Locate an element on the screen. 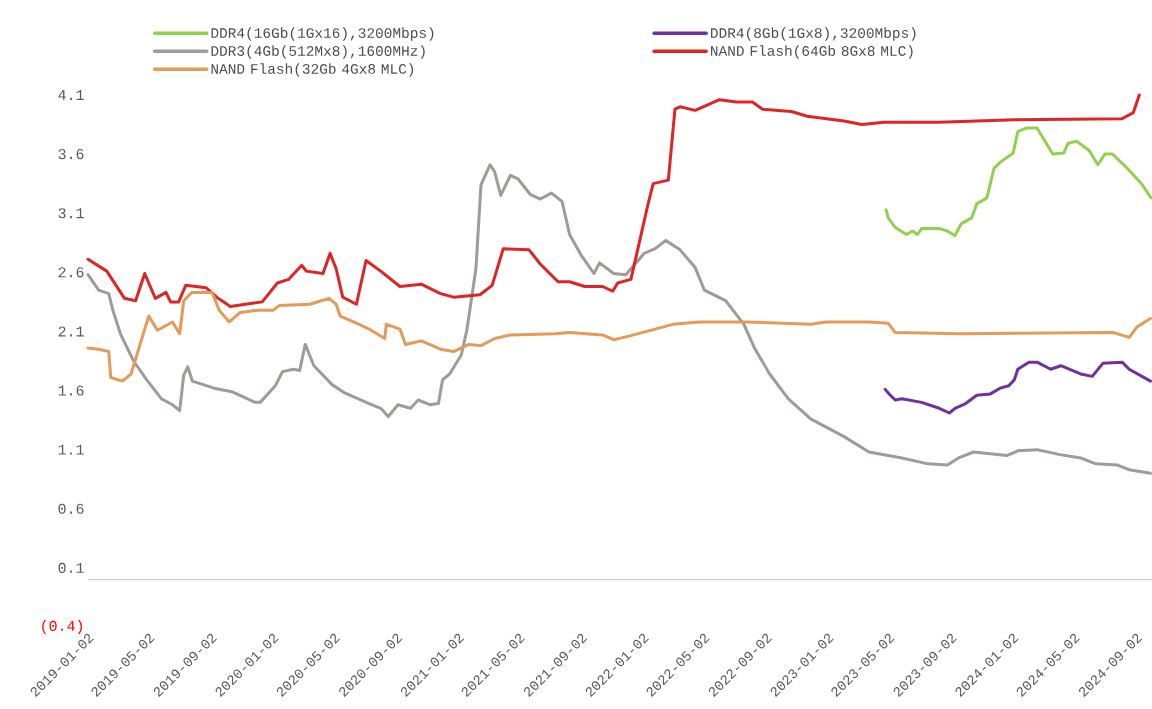 This screenshot has height=709, width=1152. y-tick-label: 0.1 is located at coordinates (71, 567).